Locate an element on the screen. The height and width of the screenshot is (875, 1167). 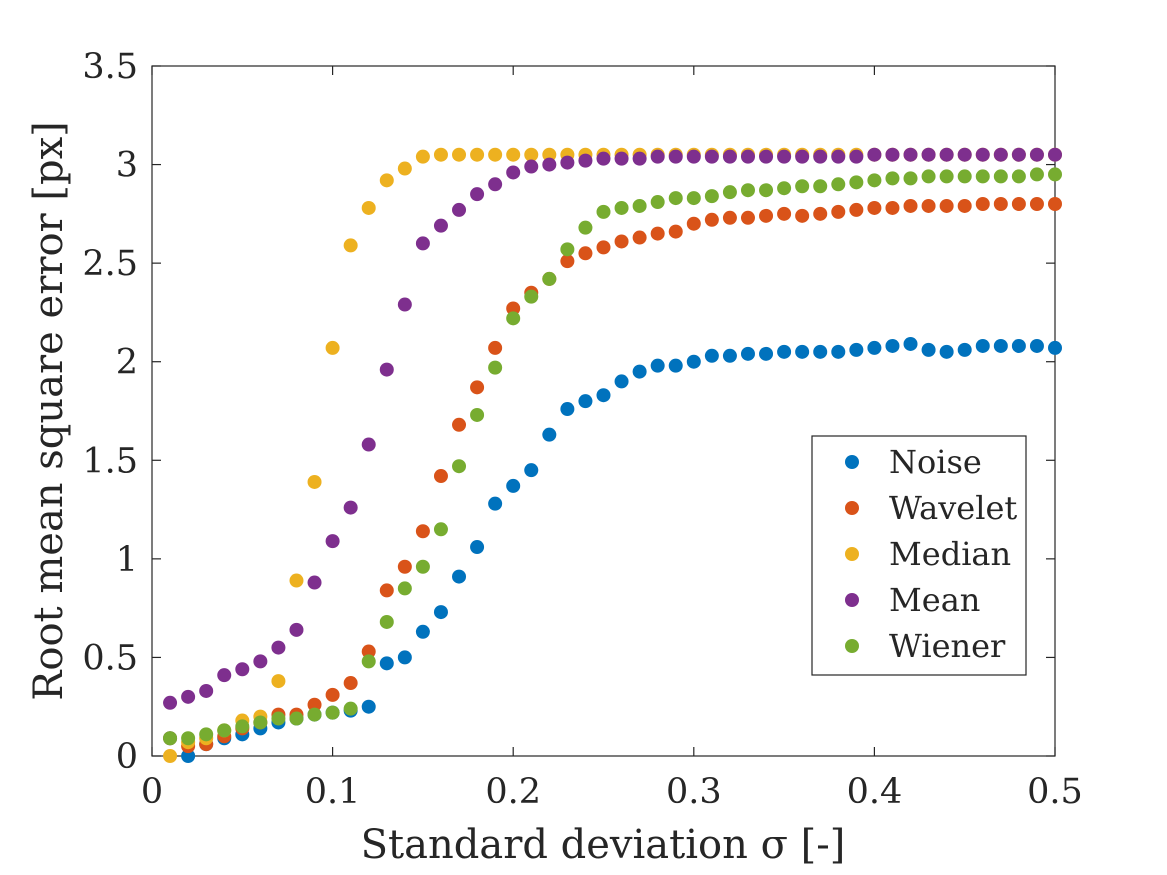
x-tick-label: 0.3 is located at coordinates (694, 792).